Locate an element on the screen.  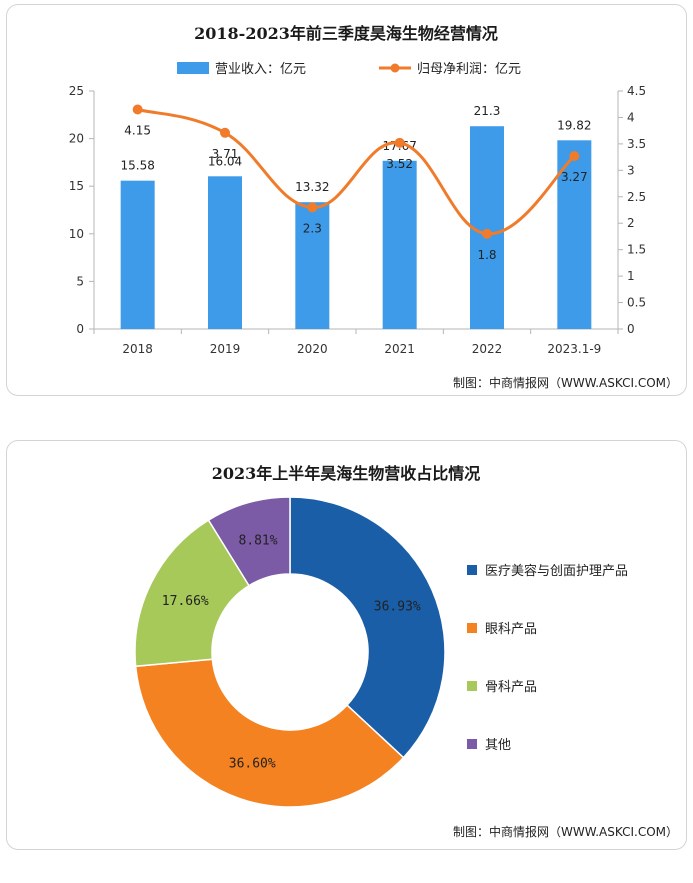
legend-label-profit: 归母净利润：亿元 is located at coordinates (469, 69).